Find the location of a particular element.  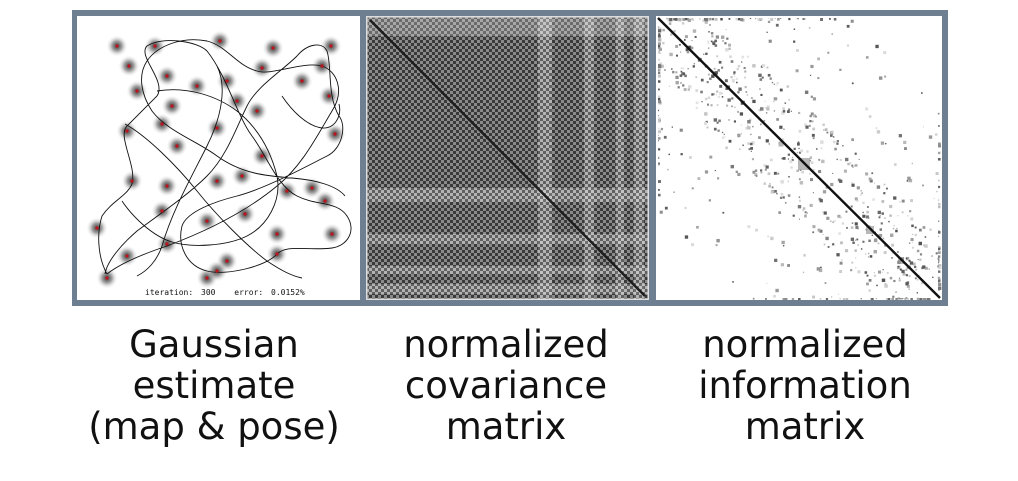

caption-covariance-matrix: normalized covariance matrix is located at coordinates (506, 385).